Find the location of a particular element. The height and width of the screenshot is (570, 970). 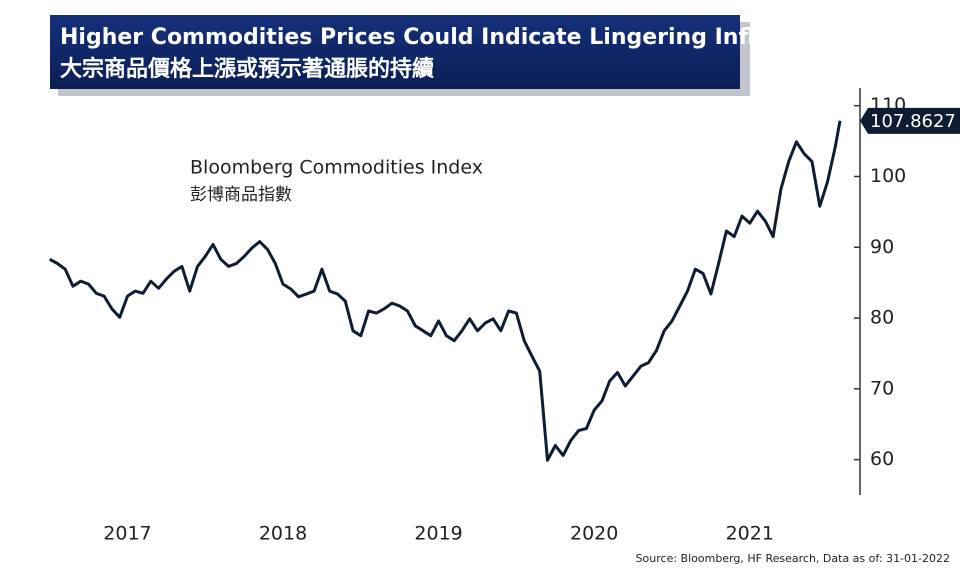

x-tick-label: 2019 is located at coordinates (438, 534).